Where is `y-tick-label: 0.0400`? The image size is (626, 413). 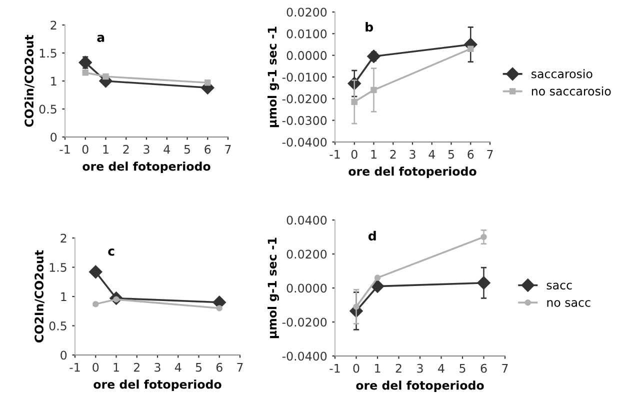
y-tick-label: 0.0400 is located at coordinates (306, 220).